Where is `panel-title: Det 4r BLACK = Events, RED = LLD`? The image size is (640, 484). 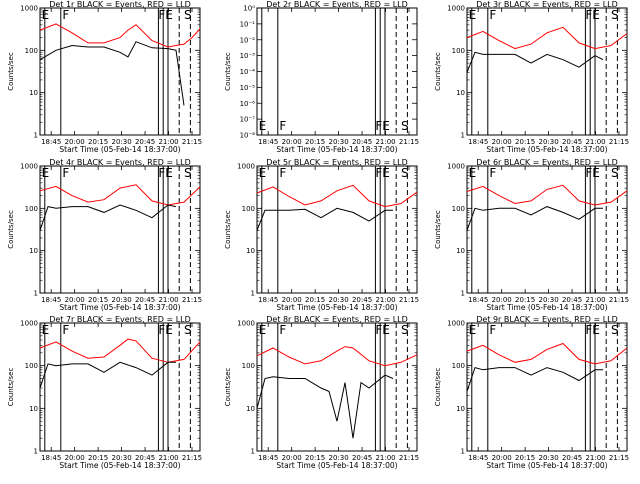
panel-title: Det 4r BLACK = Events, RED = LLD is located at coordinates (120, 162).